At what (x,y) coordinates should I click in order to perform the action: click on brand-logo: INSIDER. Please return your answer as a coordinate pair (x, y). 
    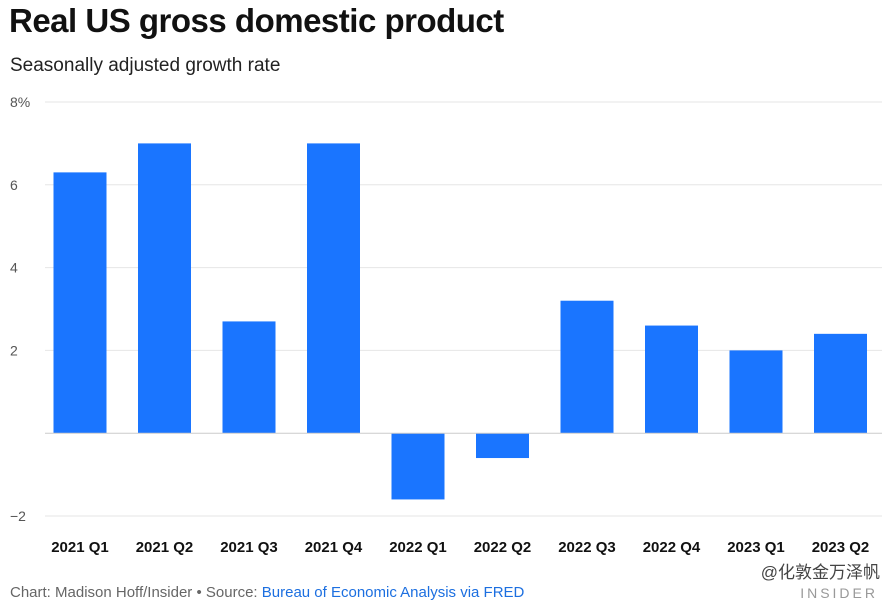
    Looking at the image, I should click on (839, 593).